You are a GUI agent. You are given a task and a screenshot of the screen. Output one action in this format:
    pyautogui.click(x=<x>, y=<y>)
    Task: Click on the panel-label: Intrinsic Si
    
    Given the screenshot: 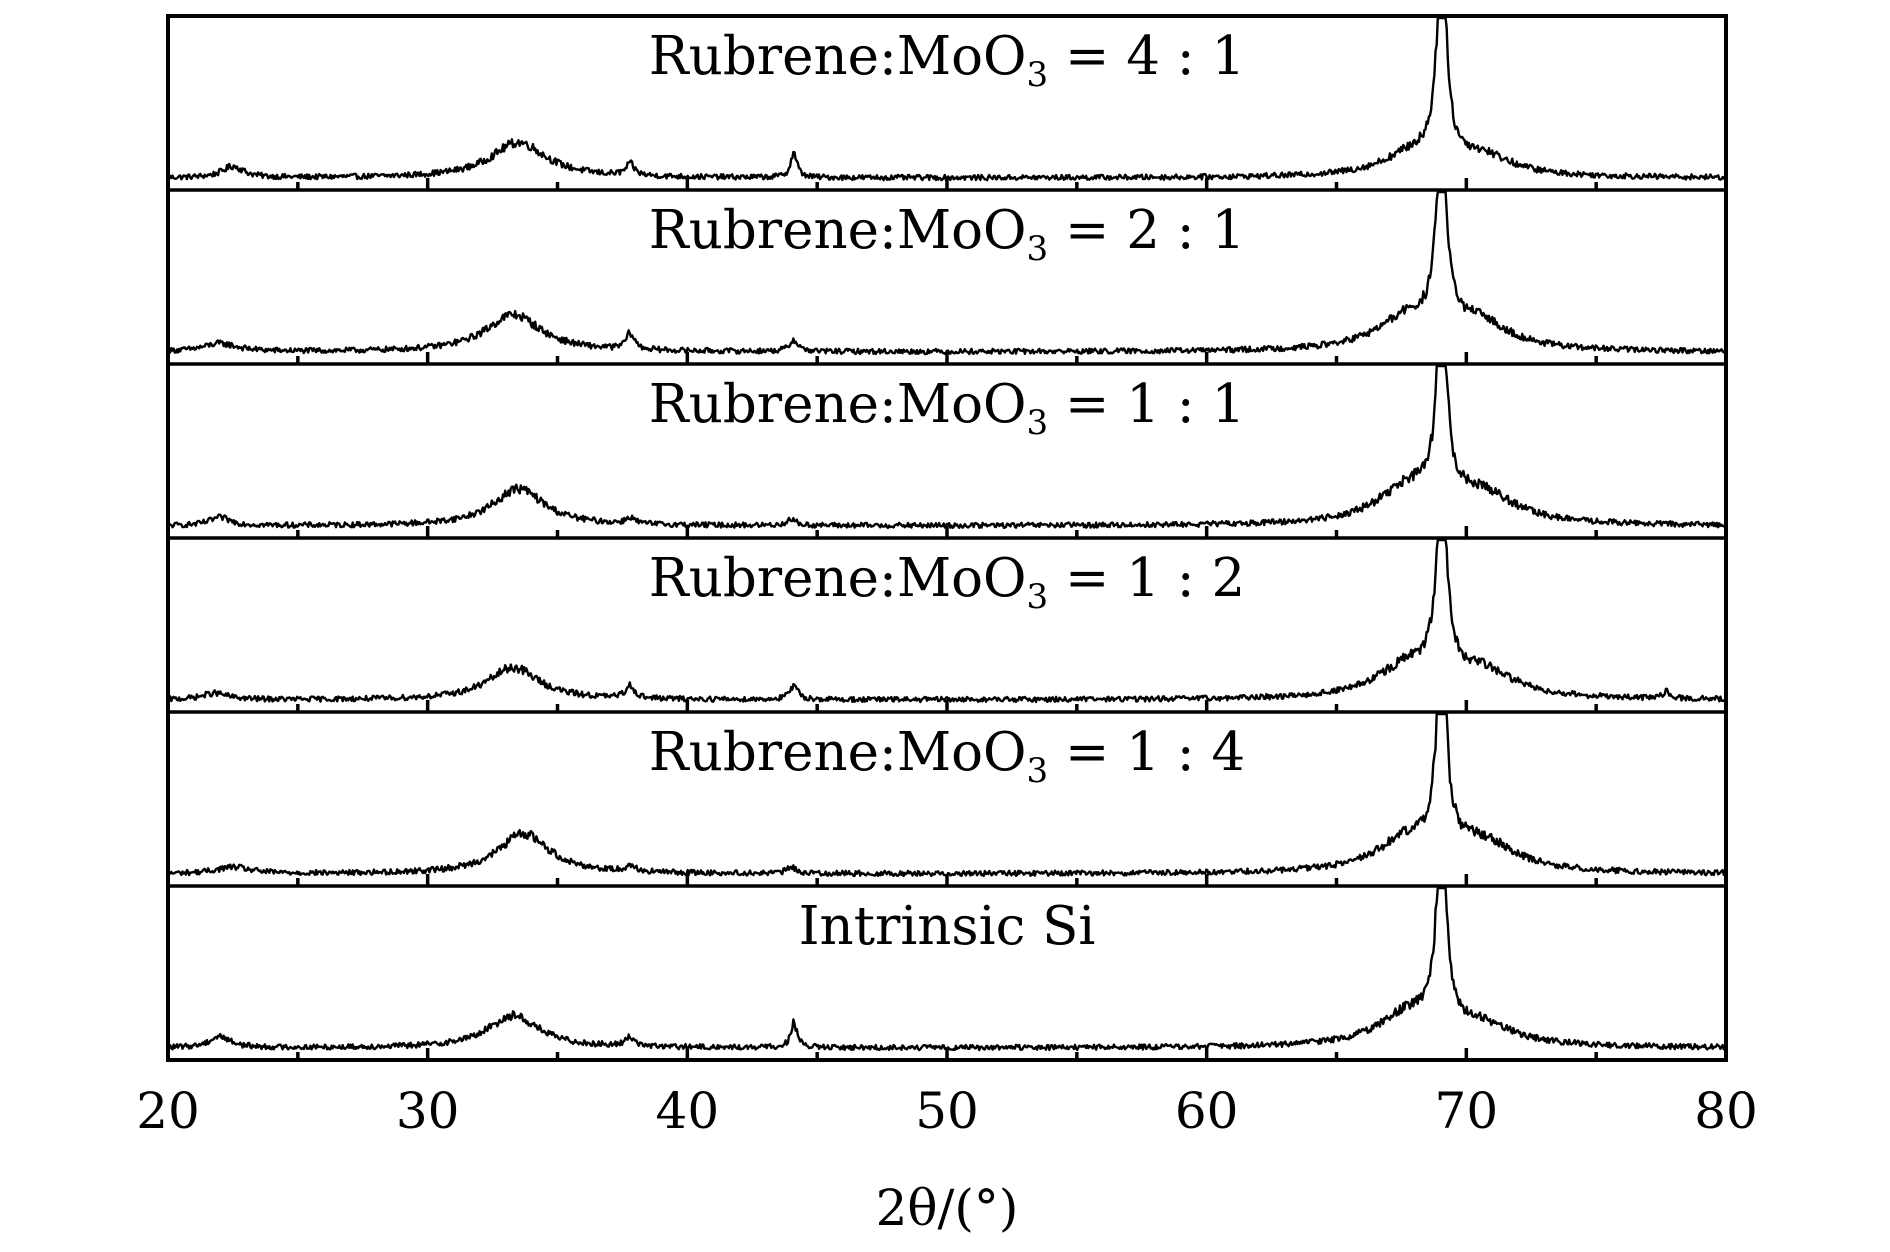 What is the action you would take?
    pyautogui.click(x=947, y=926)
    